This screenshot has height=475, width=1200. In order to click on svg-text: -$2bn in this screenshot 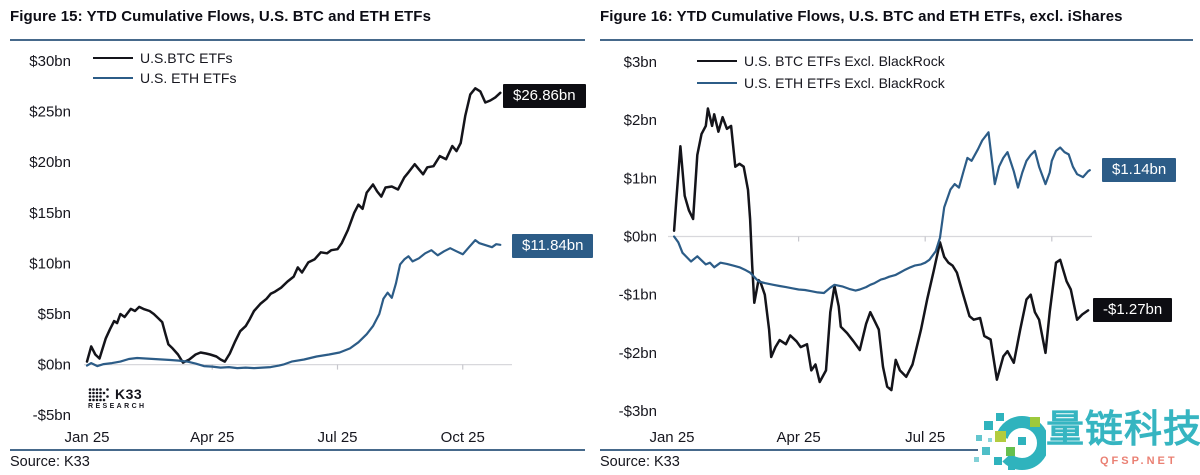, I will do `click(638, 353)`.